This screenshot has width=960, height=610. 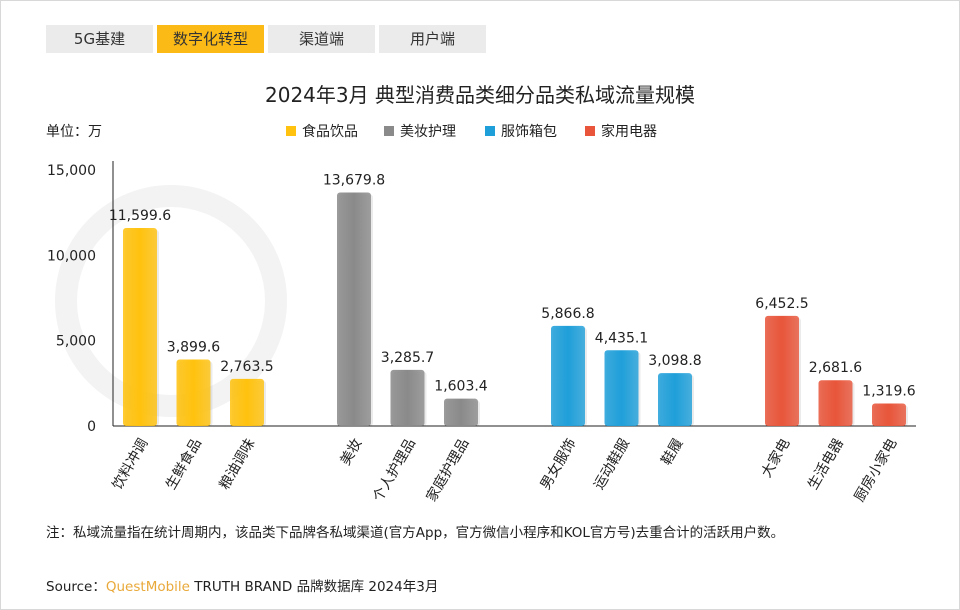 I want to click on x-tick-label: 个人护理品, so click(x=394, y=470).